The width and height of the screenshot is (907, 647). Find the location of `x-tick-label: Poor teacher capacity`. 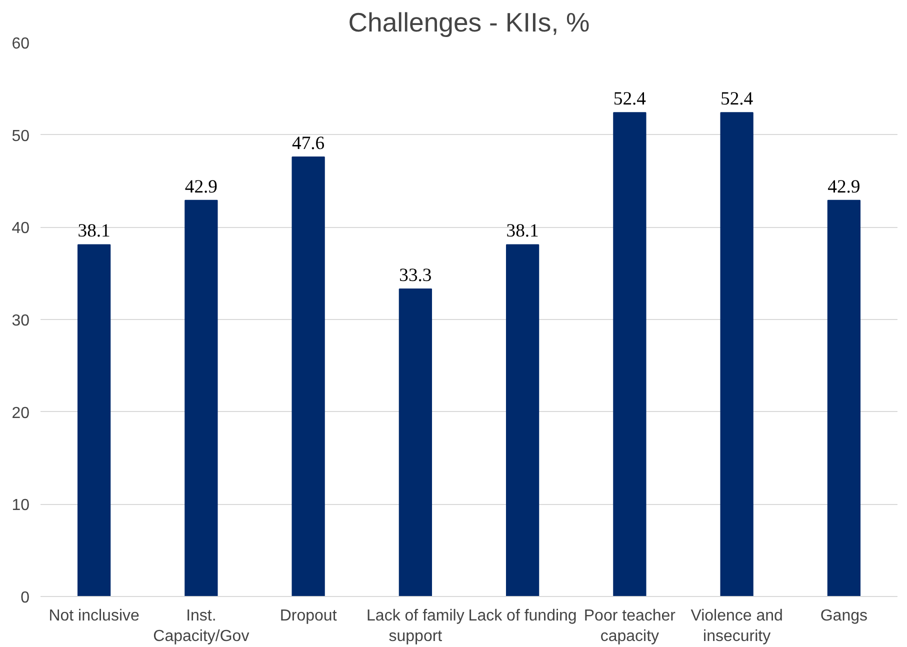

x-tick-label: Poor teacher capacity is located at coordinates (630, 626).